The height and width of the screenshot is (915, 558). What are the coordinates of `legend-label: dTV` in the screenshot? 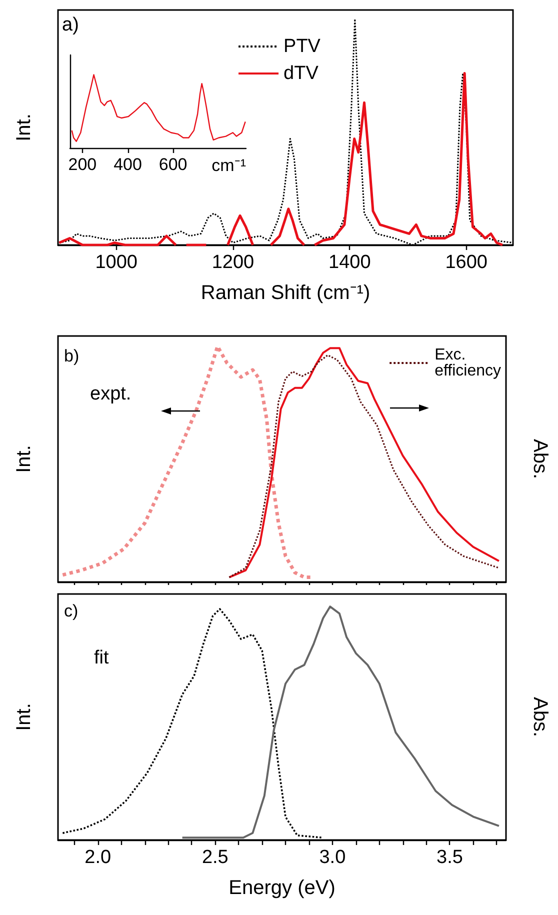 It's located at (301, 73).